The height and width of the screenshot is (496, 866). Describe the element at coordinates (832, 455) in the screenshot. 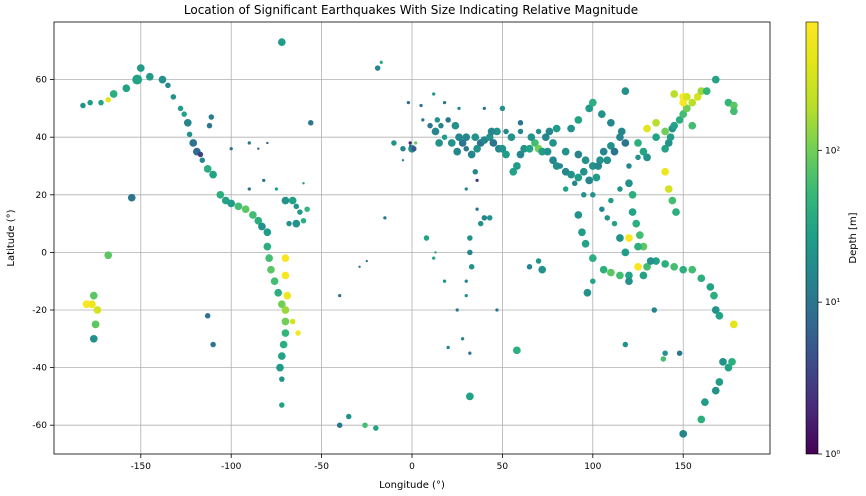

I see `colorbar-tick-label: 10⁰` at that location.